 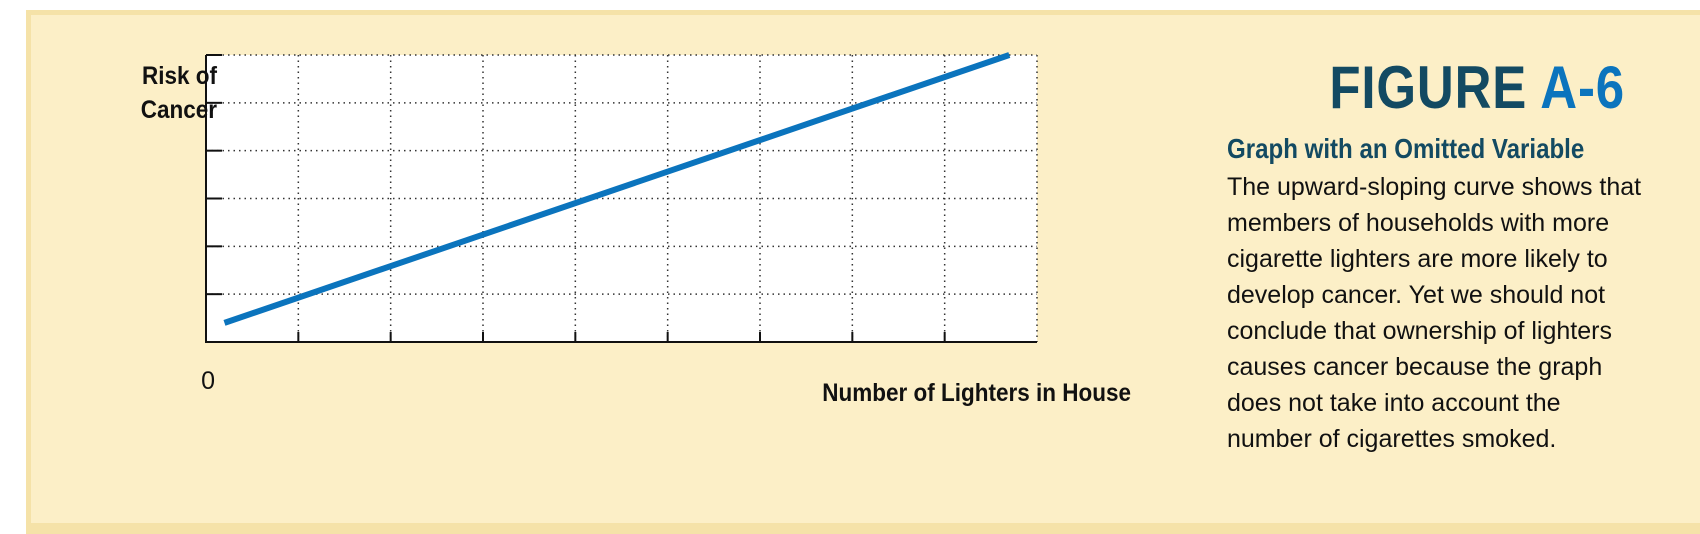 I want to click on figure-label: FIGURE A-6, so click(x=1457, y=87).